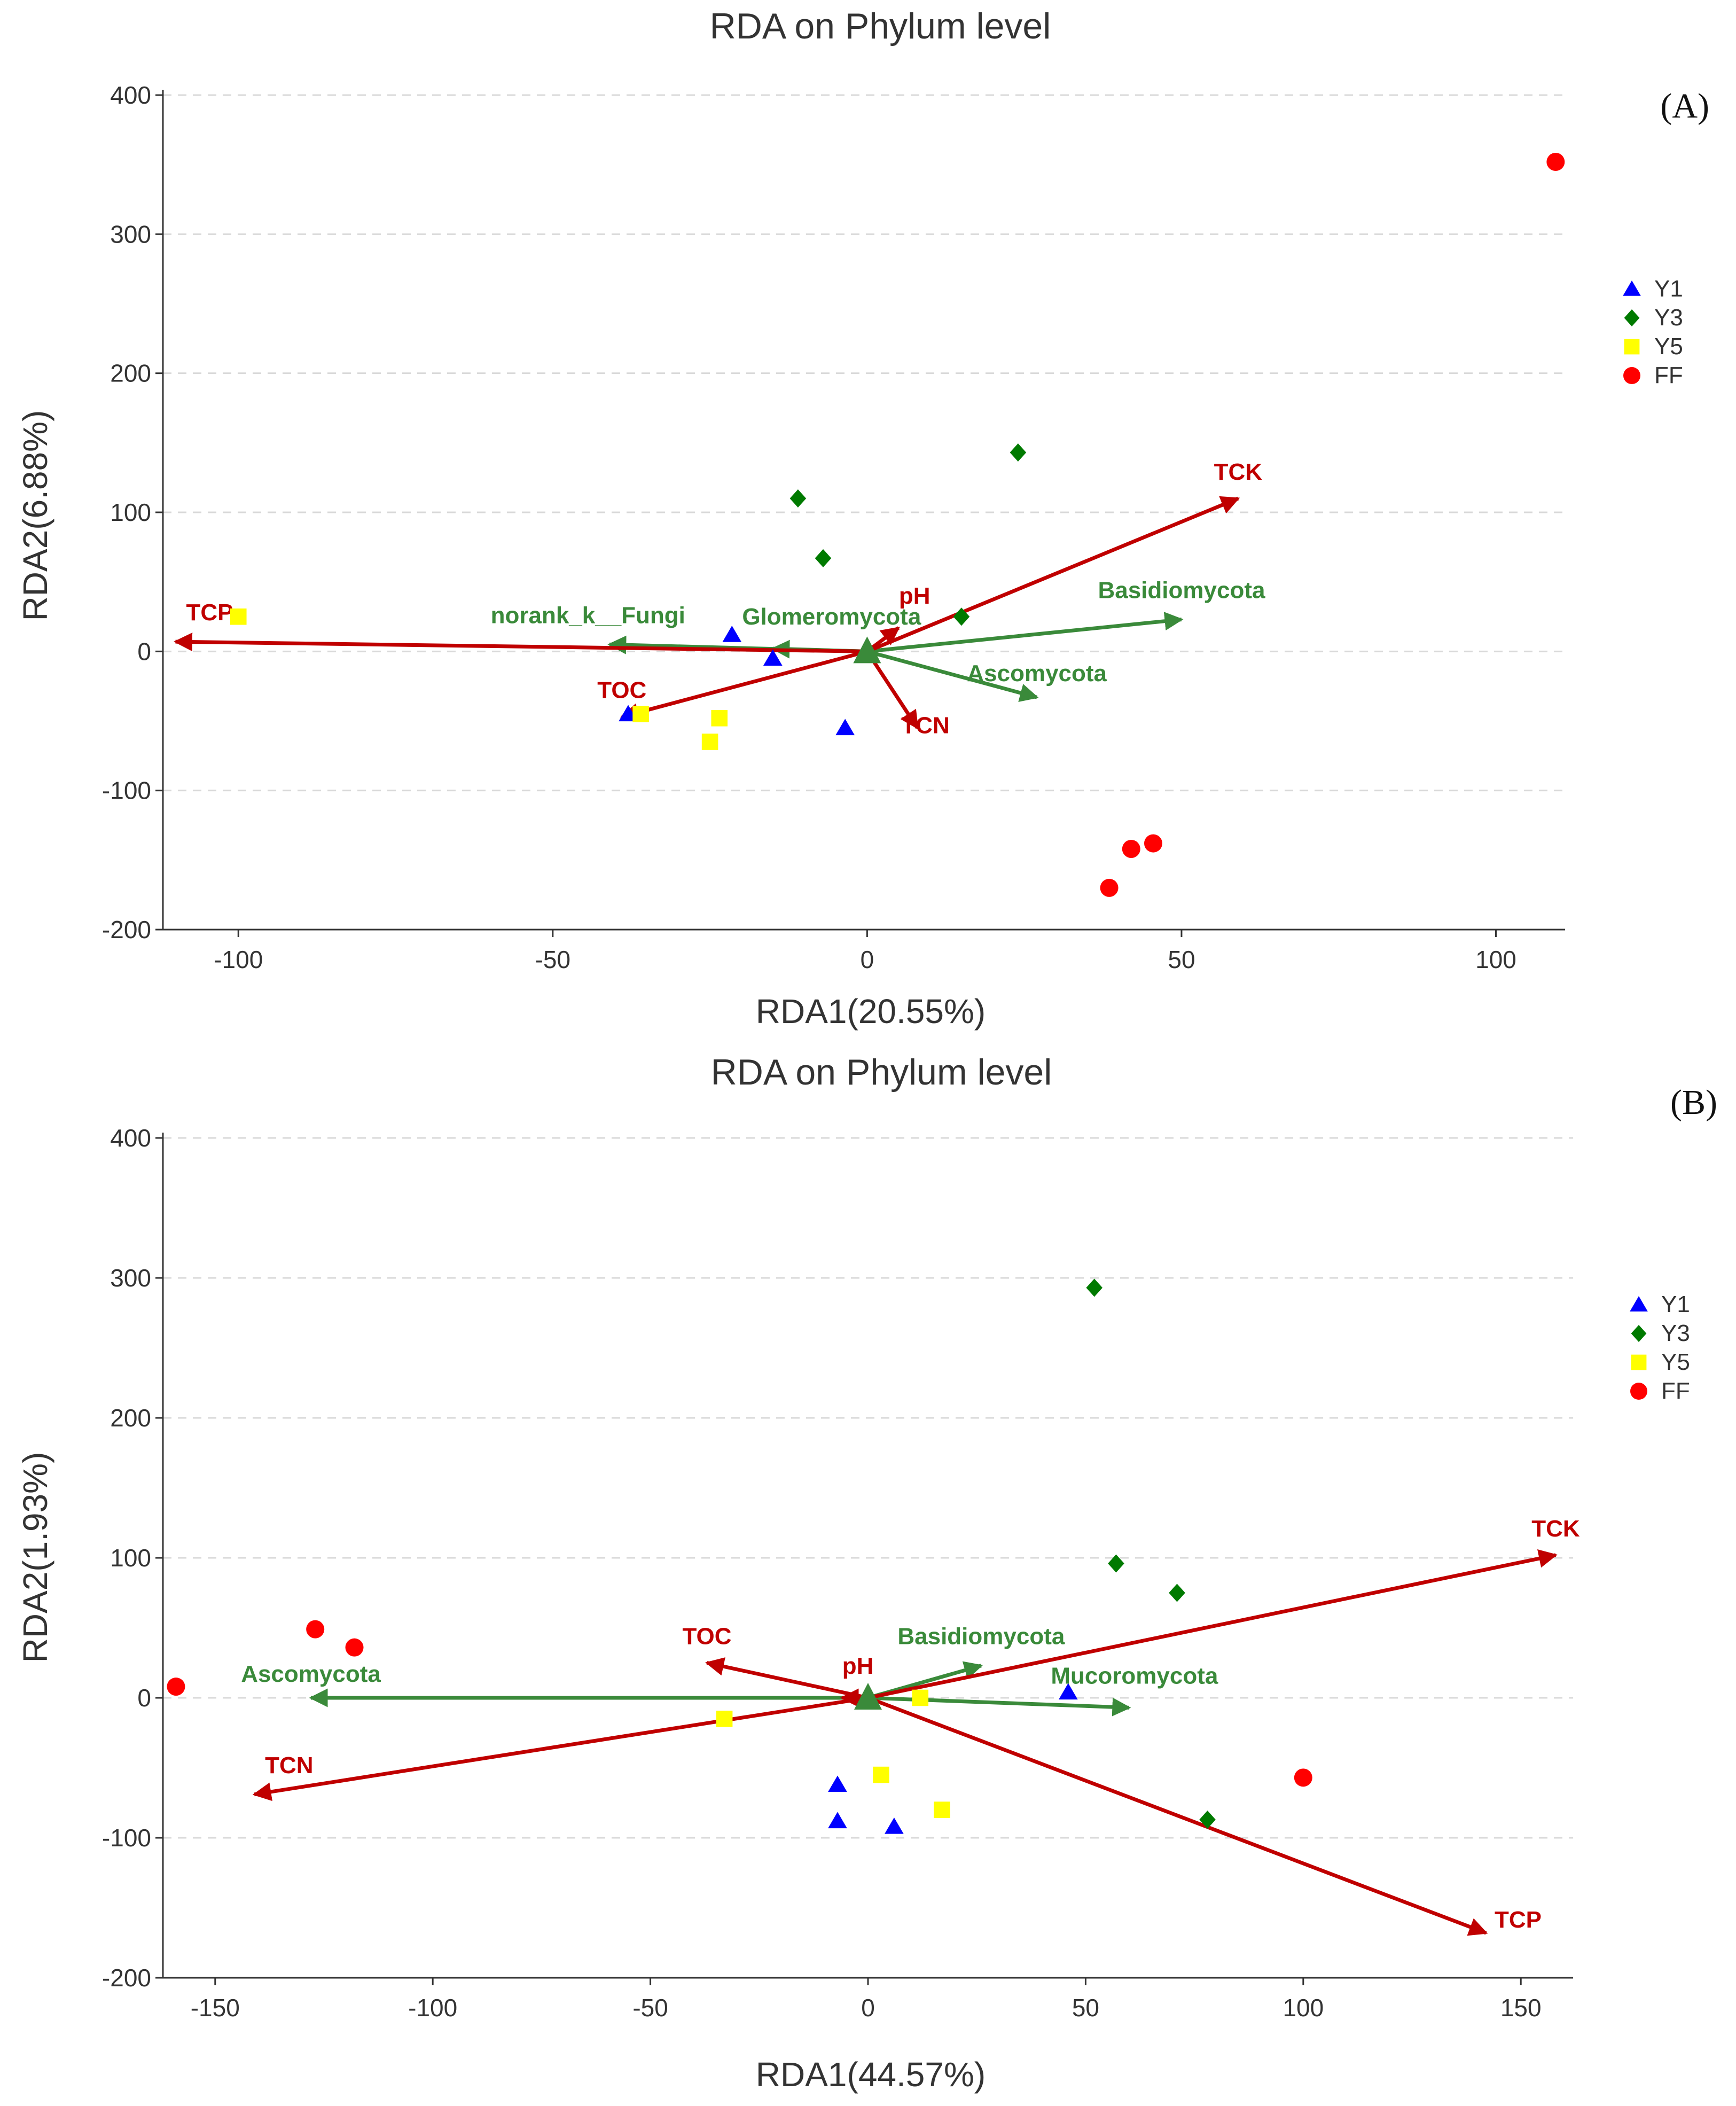  Describe the element at coordinates (127, 929) in the screenshot. I see `y-tick-label: -200` at that location.